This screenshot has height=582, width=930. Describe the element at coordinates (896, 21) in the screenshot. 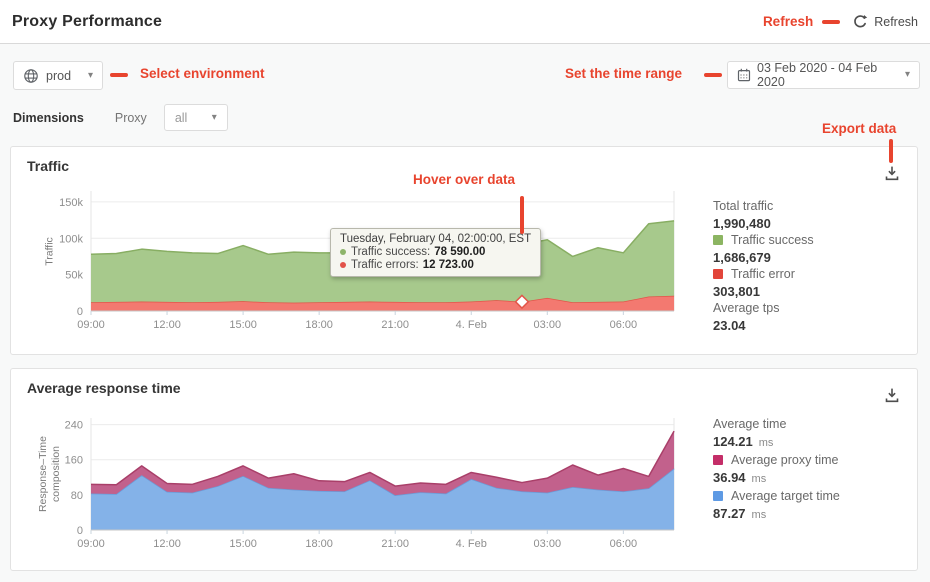

I see `refresh-button-label: Refresh` at that location.